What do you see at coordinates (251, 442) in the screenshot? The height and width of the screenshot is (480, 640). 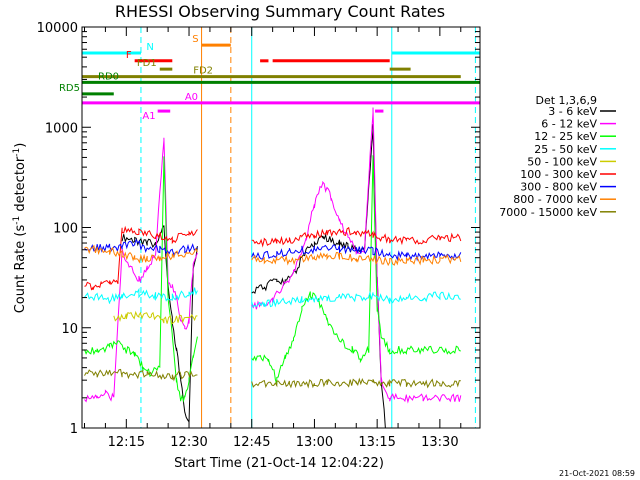 I see `x-tick-label: 12:45` at bounding box center [251, 442].